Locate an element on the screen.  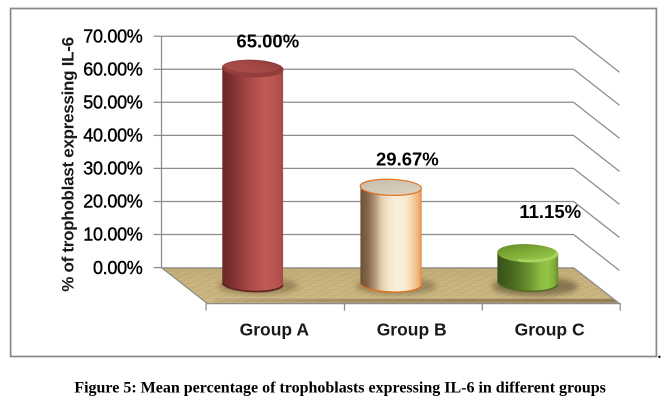
svg-text: 11.15% is located at coordinates (550, 211).